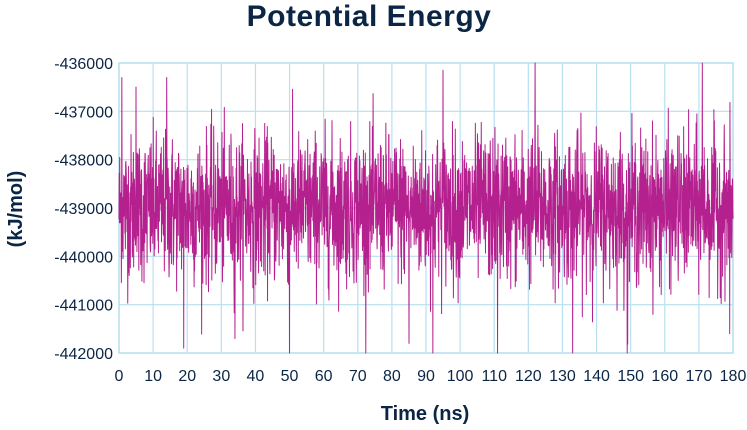  I want to click on x-tick-label: 30, so click(221, 376).